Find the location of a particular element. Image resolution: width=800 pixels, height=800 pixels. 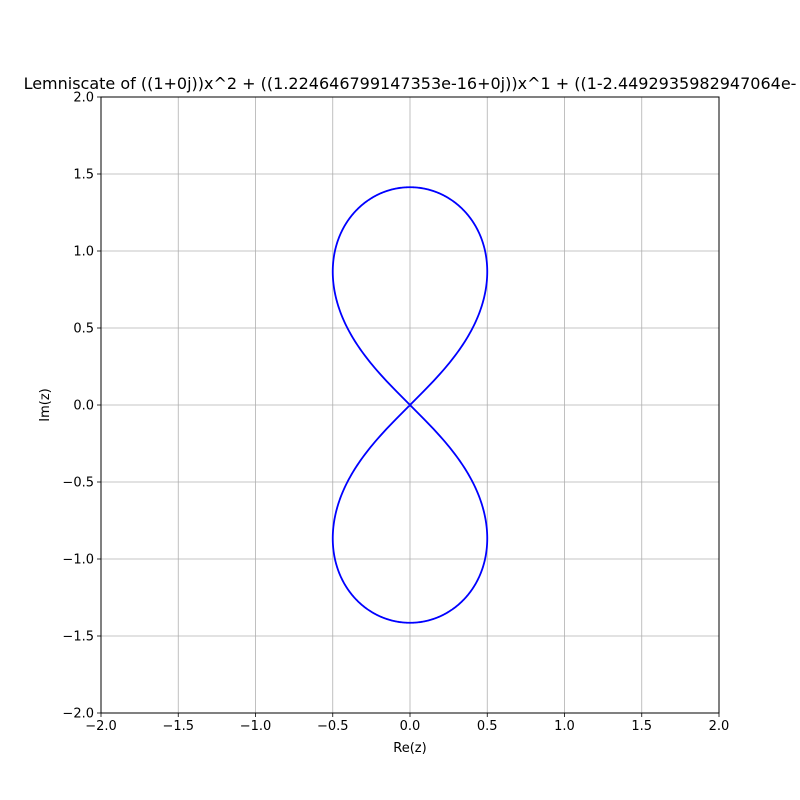

x-tick-label: −0.5 is located at coordinates (333, 726).